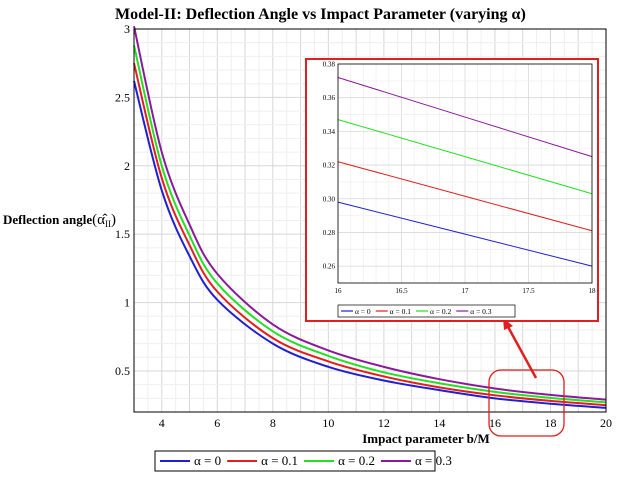 Image resolution: width=623 pixels, height=478 pixels. What do you see at coordinates (122, 200) in the screenshot?
I see `y-tick-labels: 0.5 1 1.5 2 2.5 3` at bounding box center [122, 200].